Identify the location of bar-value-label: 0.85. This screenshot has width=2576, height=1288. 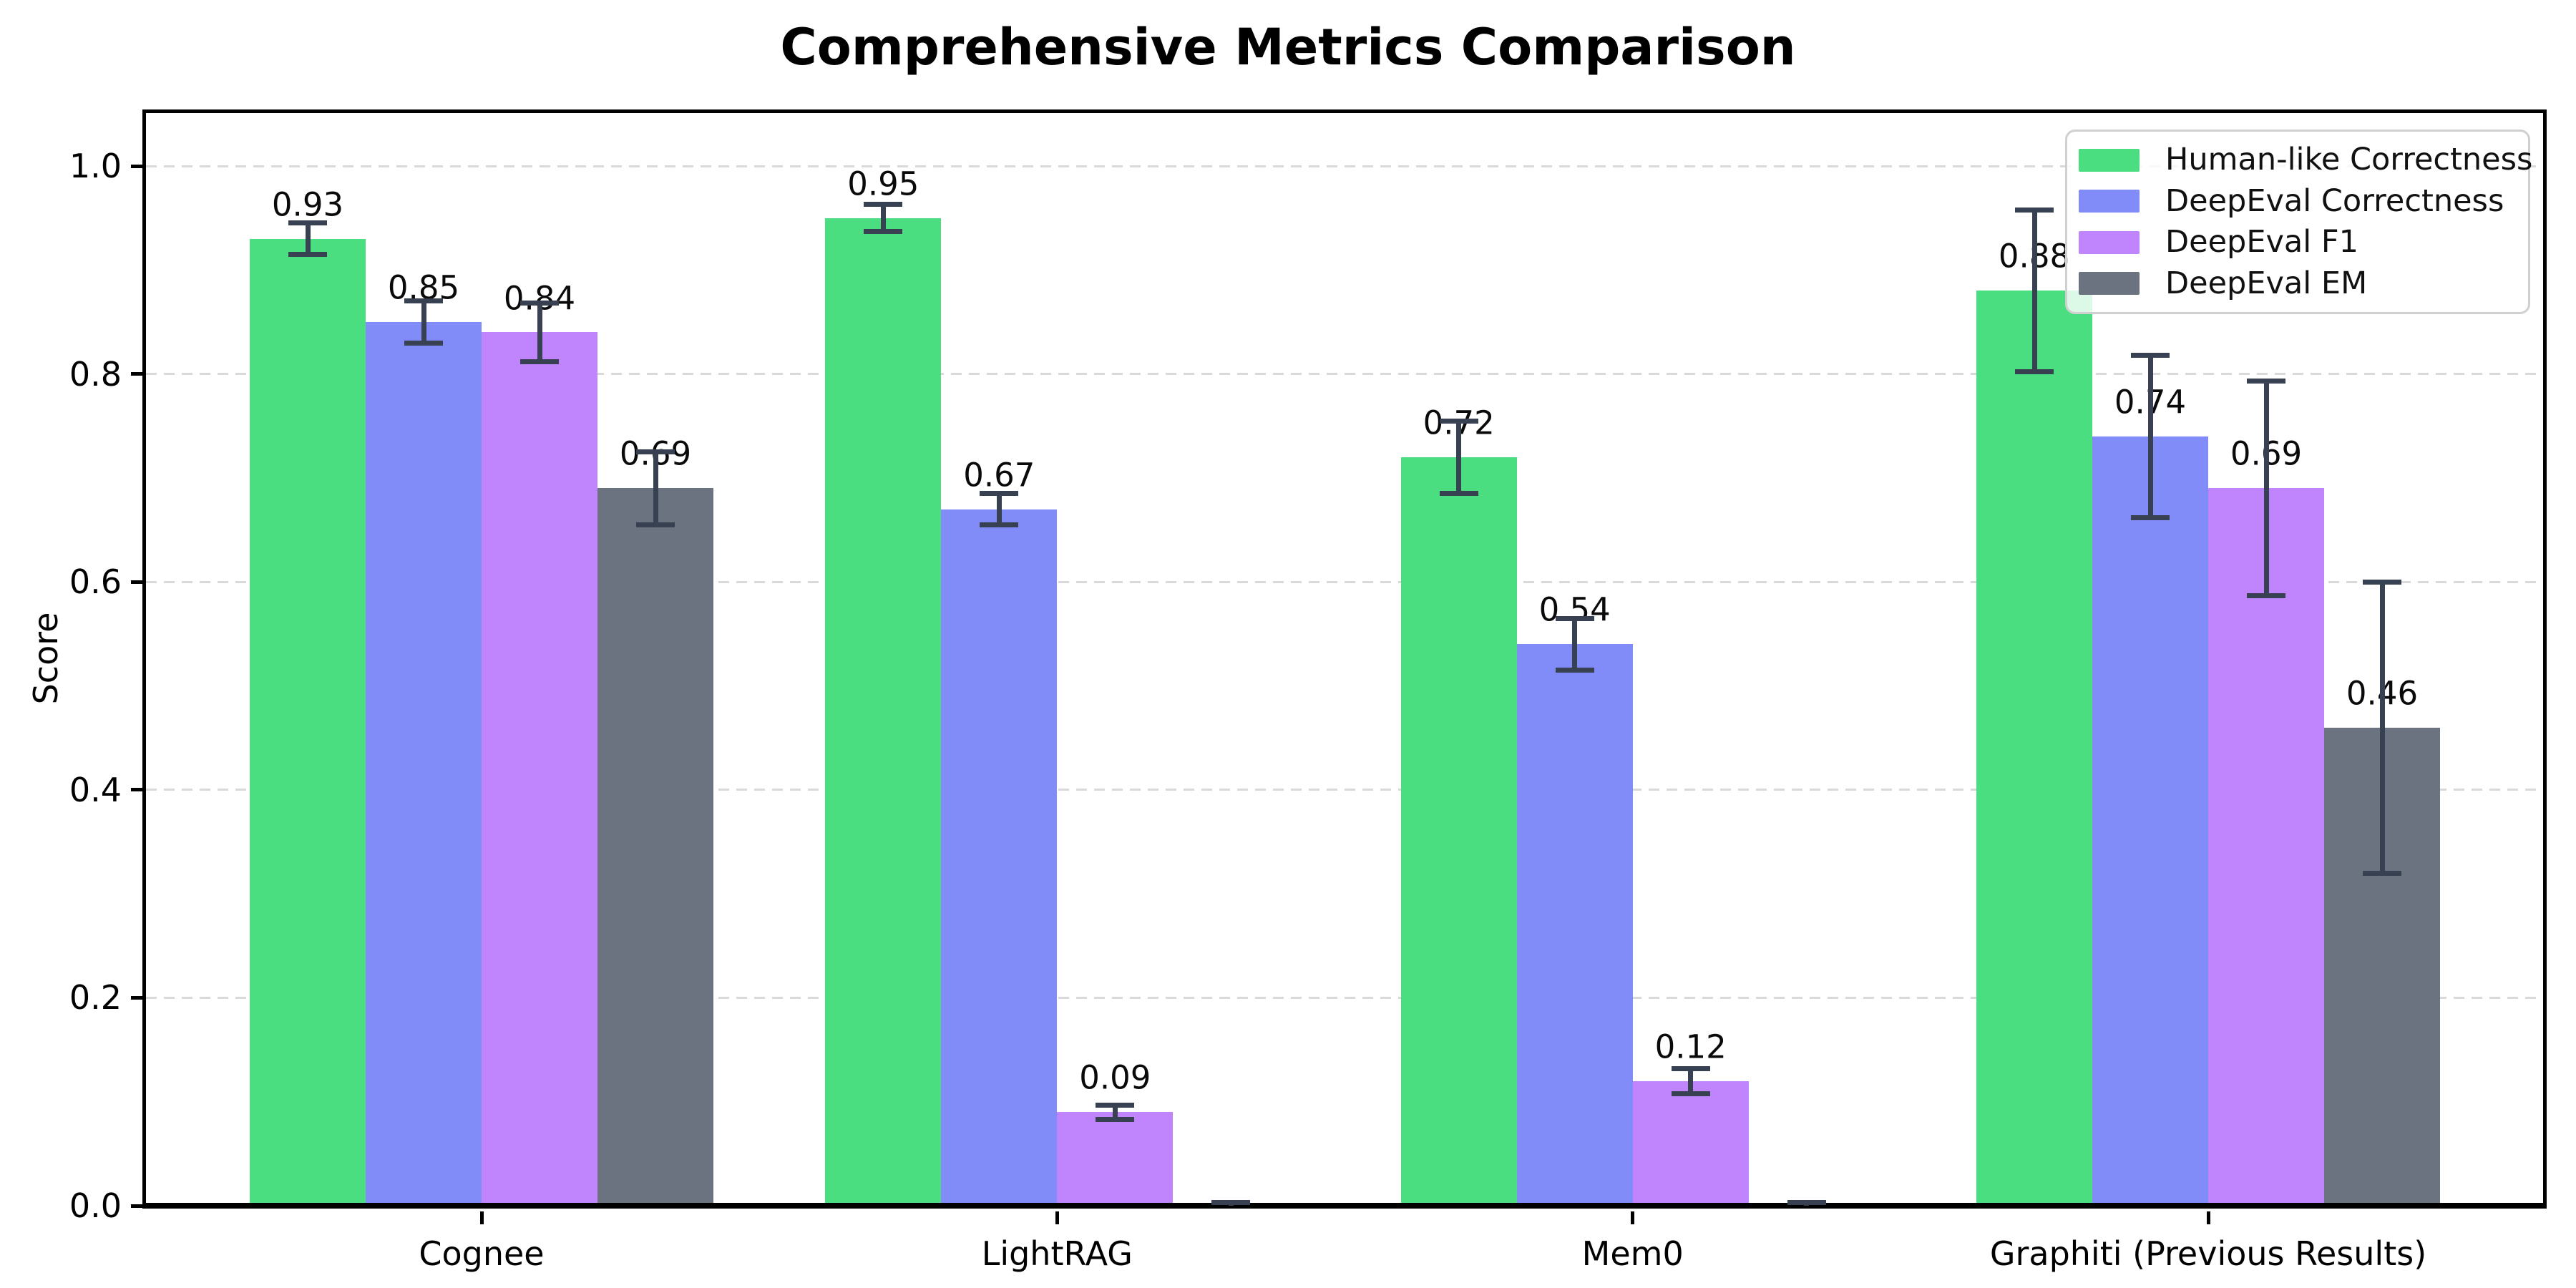
(423, 287).